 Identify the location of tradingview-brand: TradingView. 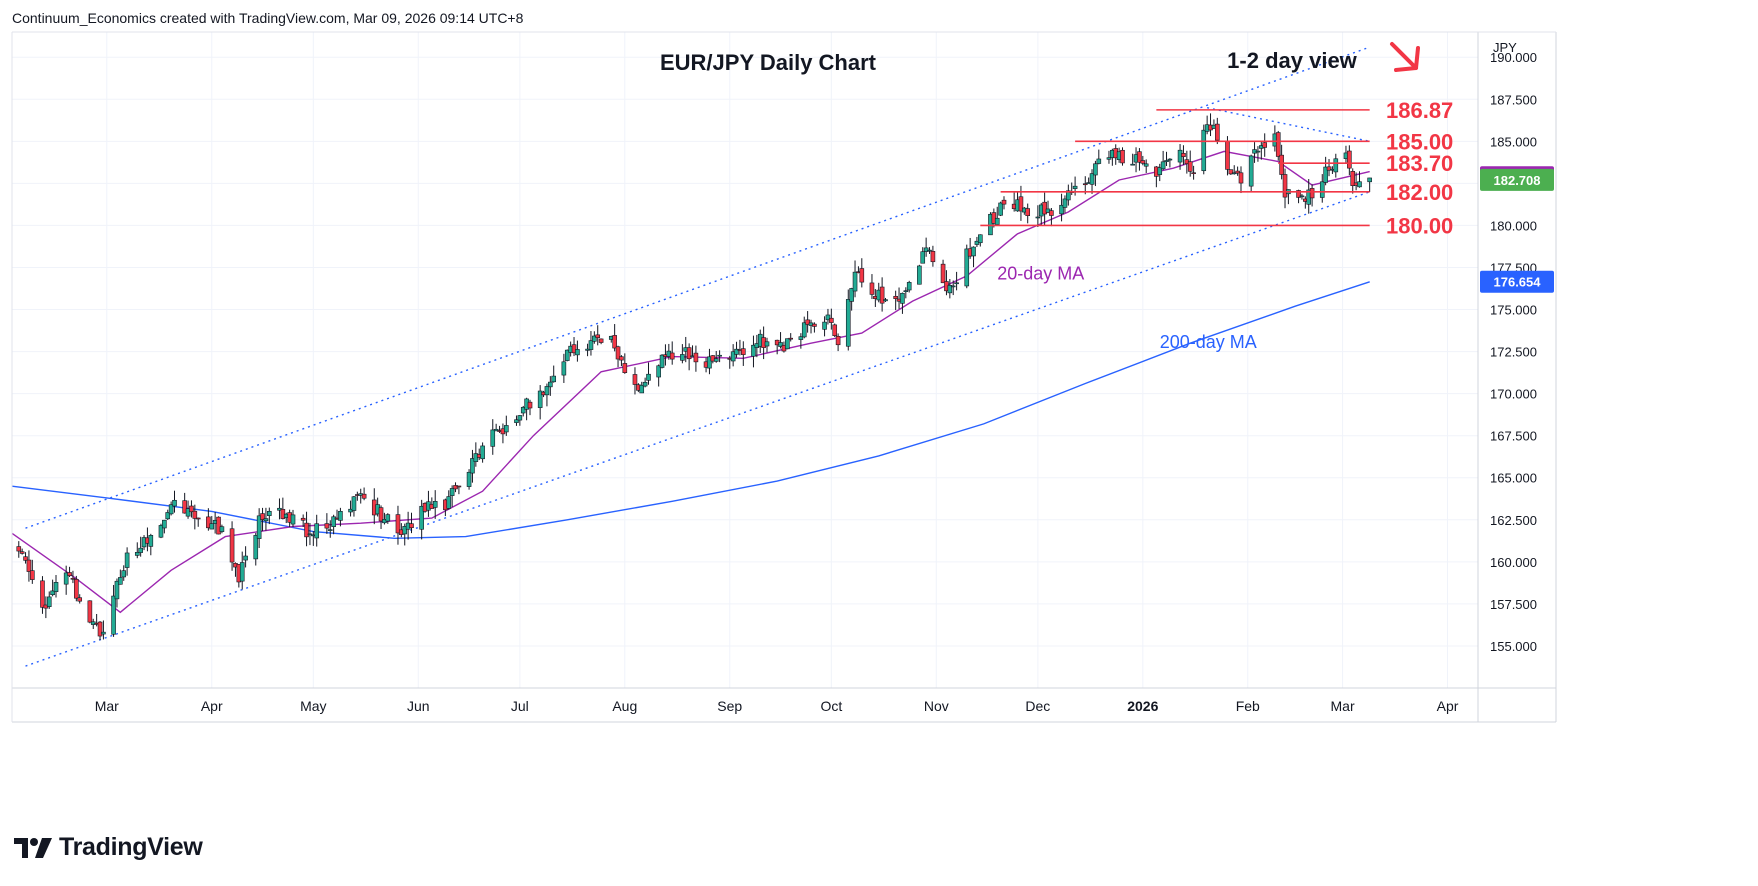
(108, 847).